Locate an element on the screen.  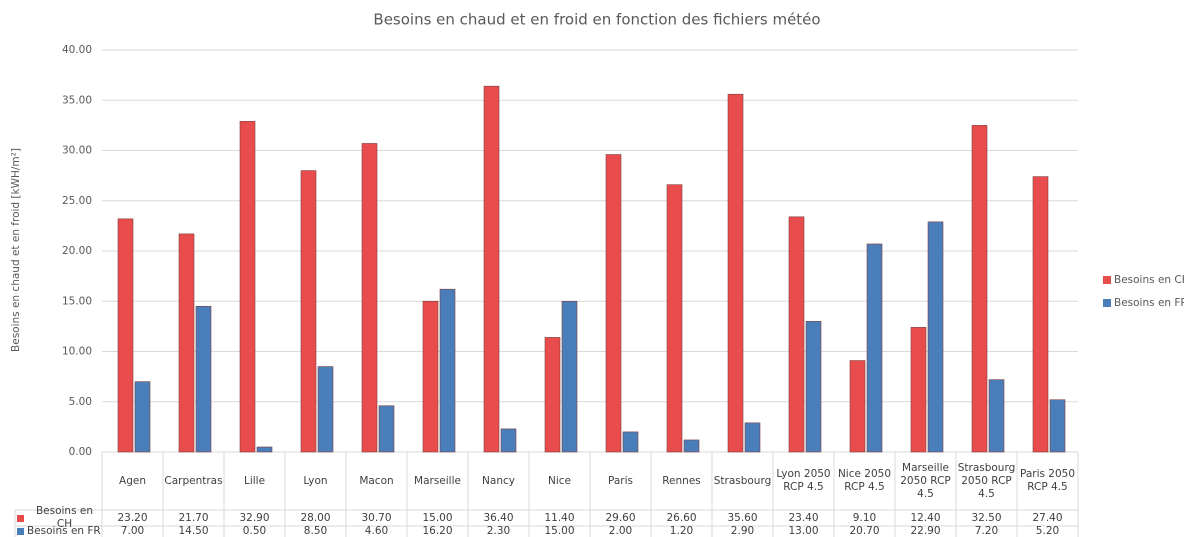
row-label: Besoins en CH is located at coordinates (64, 517).